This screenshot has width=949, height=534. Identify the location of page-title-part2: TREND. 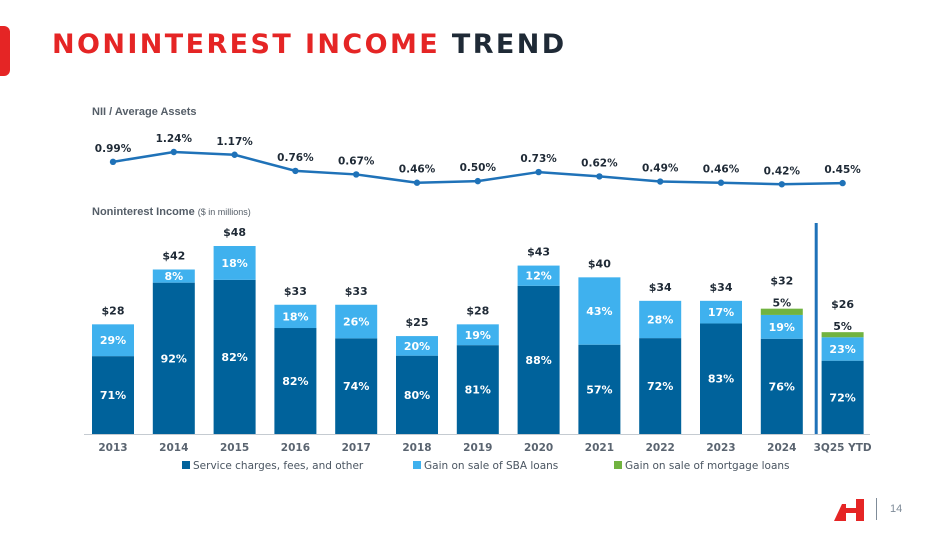
(509, 44).